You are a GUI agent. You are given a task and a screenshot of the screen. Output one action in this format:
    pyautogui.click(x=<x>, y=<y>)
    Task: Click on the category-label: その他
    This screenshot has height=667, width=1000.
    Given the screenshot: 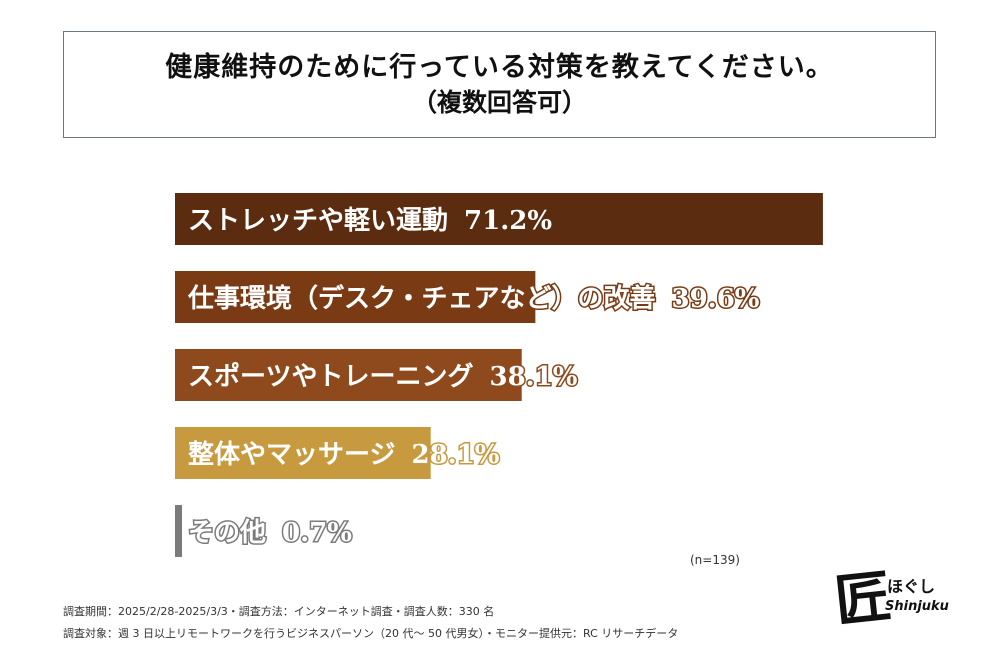 What is the action you would take?
    pyautogui.click(x=227, y=533)
    